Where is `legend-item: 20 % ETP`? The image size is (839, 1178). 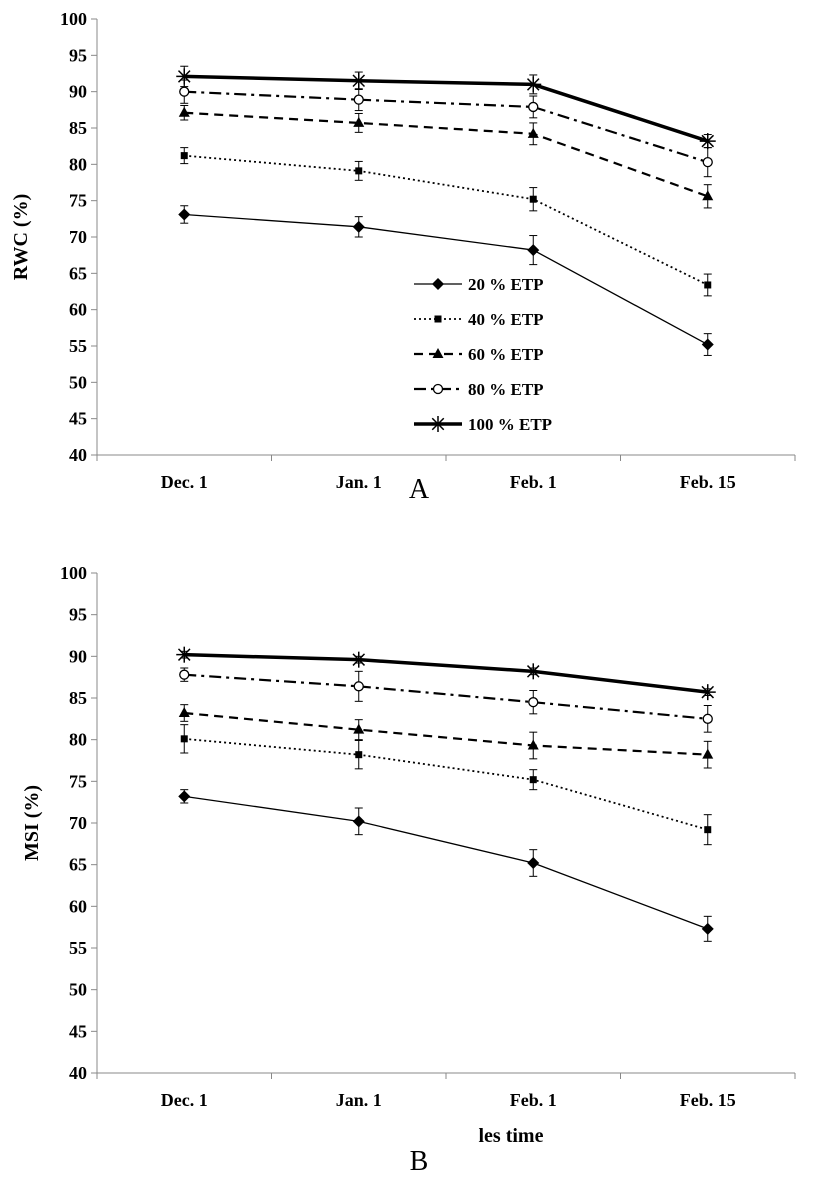 legend-item: 20 % ETP is located at coordinates (479, 284).